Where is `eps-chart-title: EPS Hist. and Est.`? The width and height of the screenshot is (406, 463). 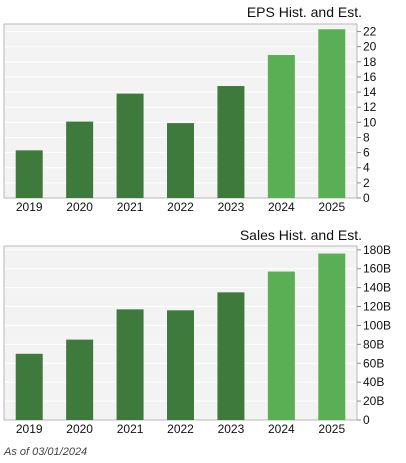
eps-chart-title: EPS Hist. and Est. is located at coordinates (304, 12).